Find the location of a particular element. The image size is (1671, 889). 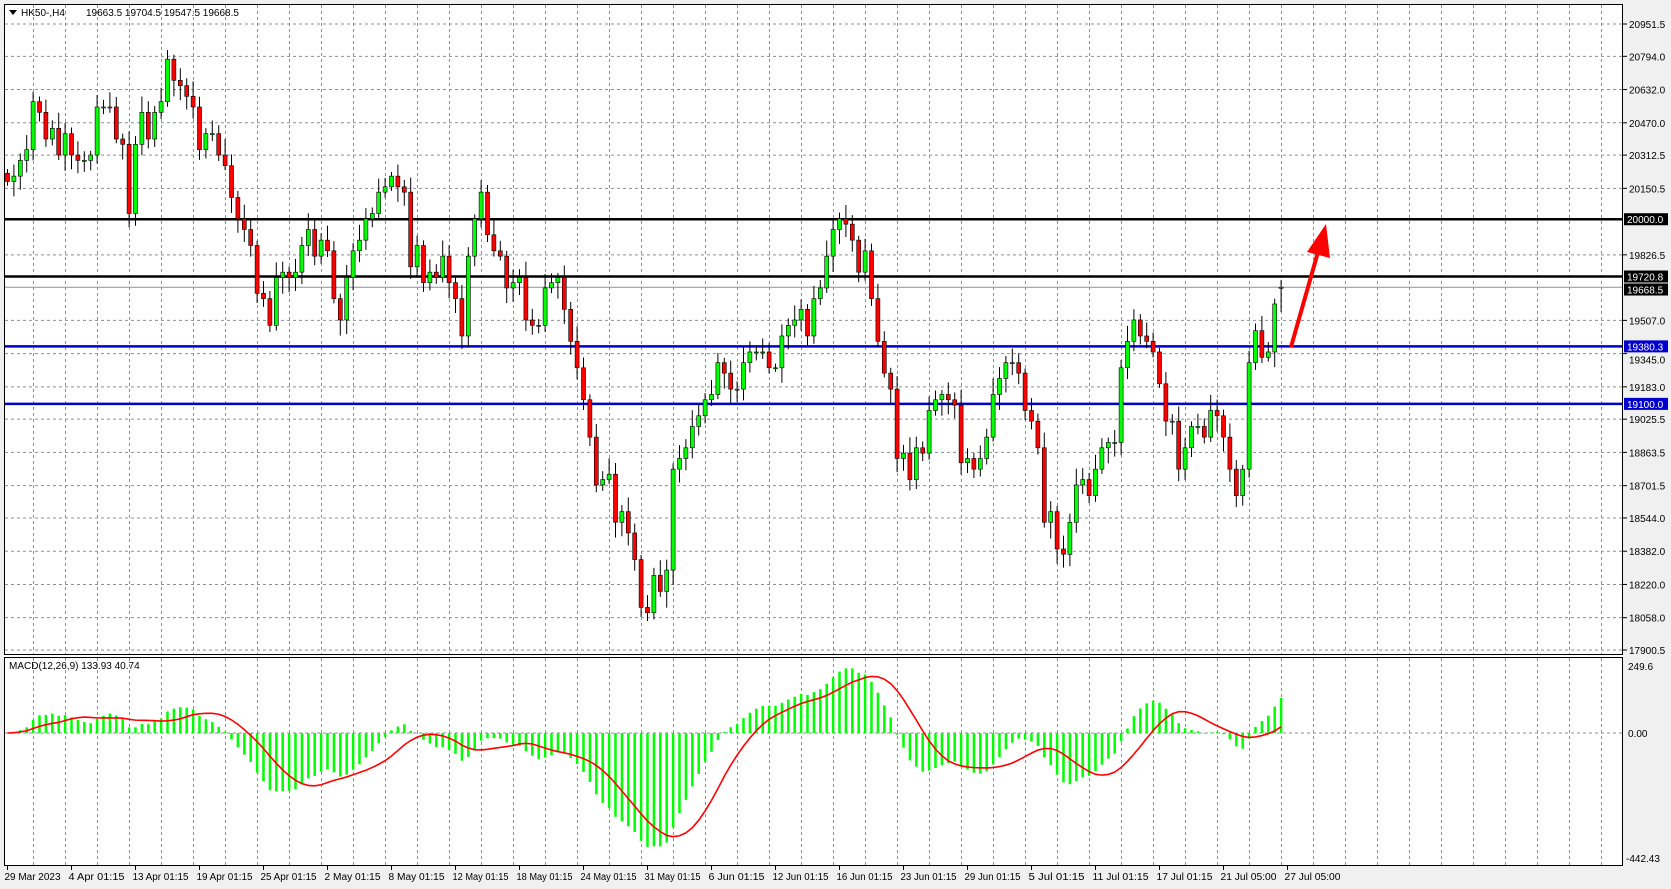

time-tick-label: 23 Jun 01:15 is located at coordinates (929, 877).